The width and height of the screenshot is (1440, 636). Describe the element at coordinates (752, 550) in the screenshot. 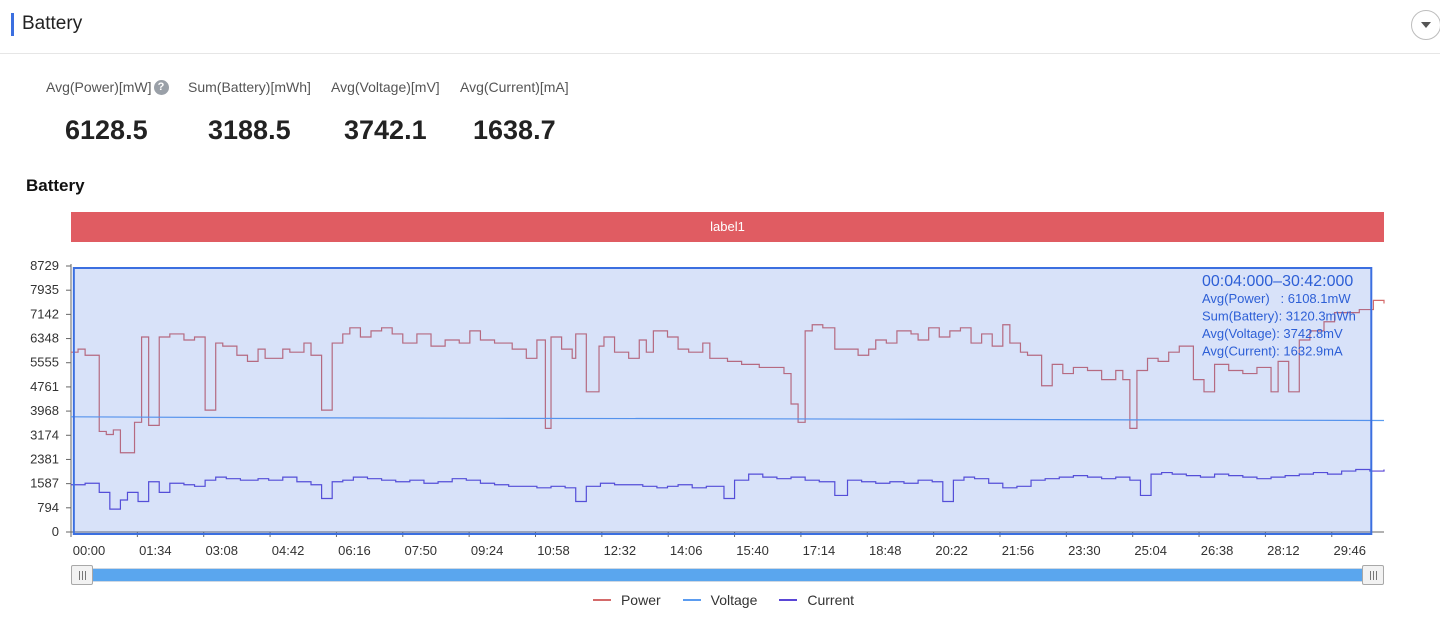

I see `x-tick-label: 15:40` at that location.